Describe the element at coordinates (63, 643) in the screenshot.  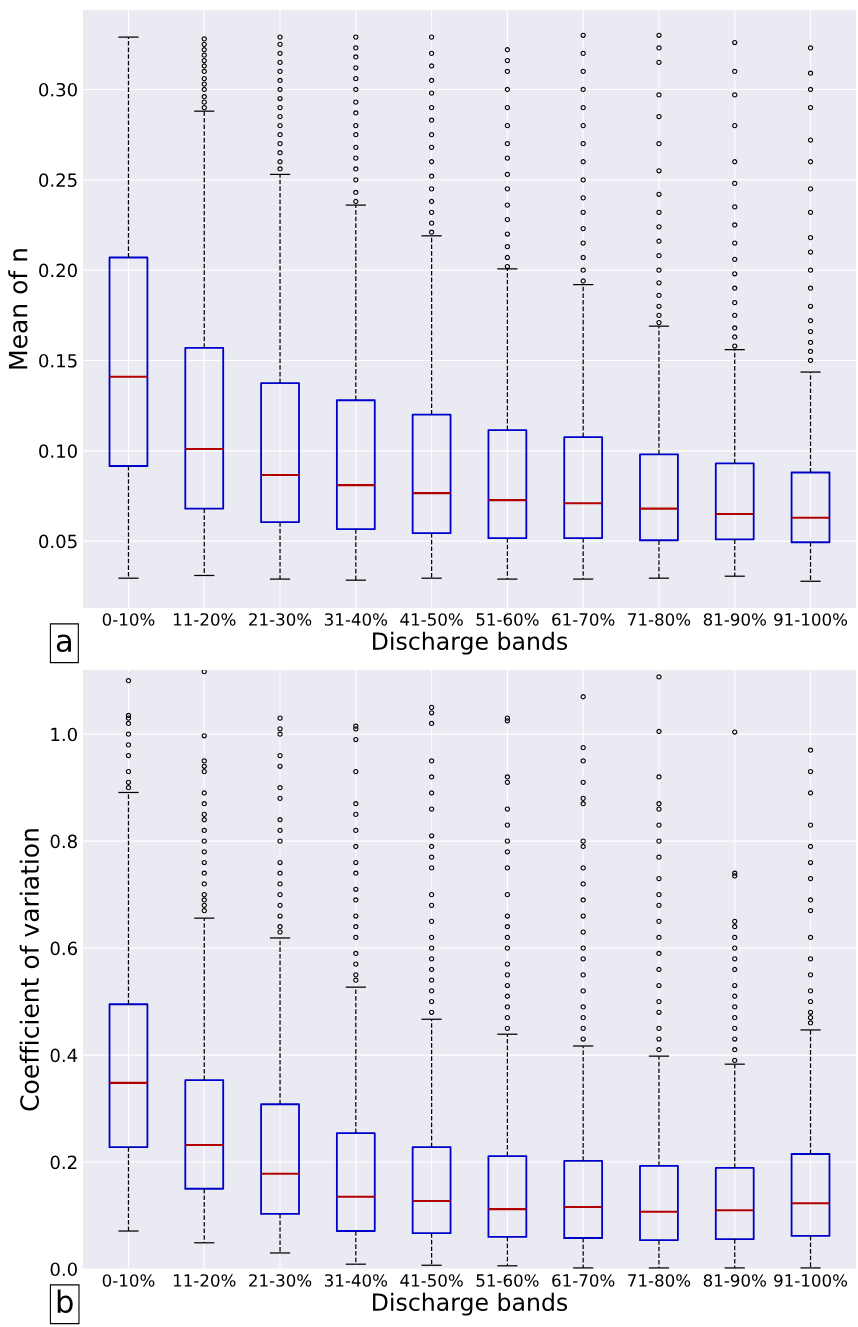
I see `text: a` at that location.